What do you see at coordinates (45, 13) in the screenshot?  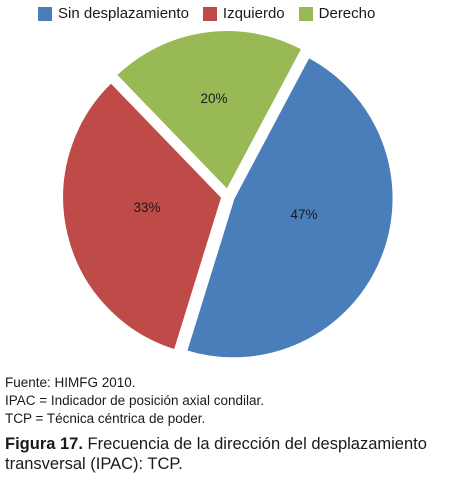 I see `legend-swatch-sin-desplazamiento` at bounding box center [45, 13].